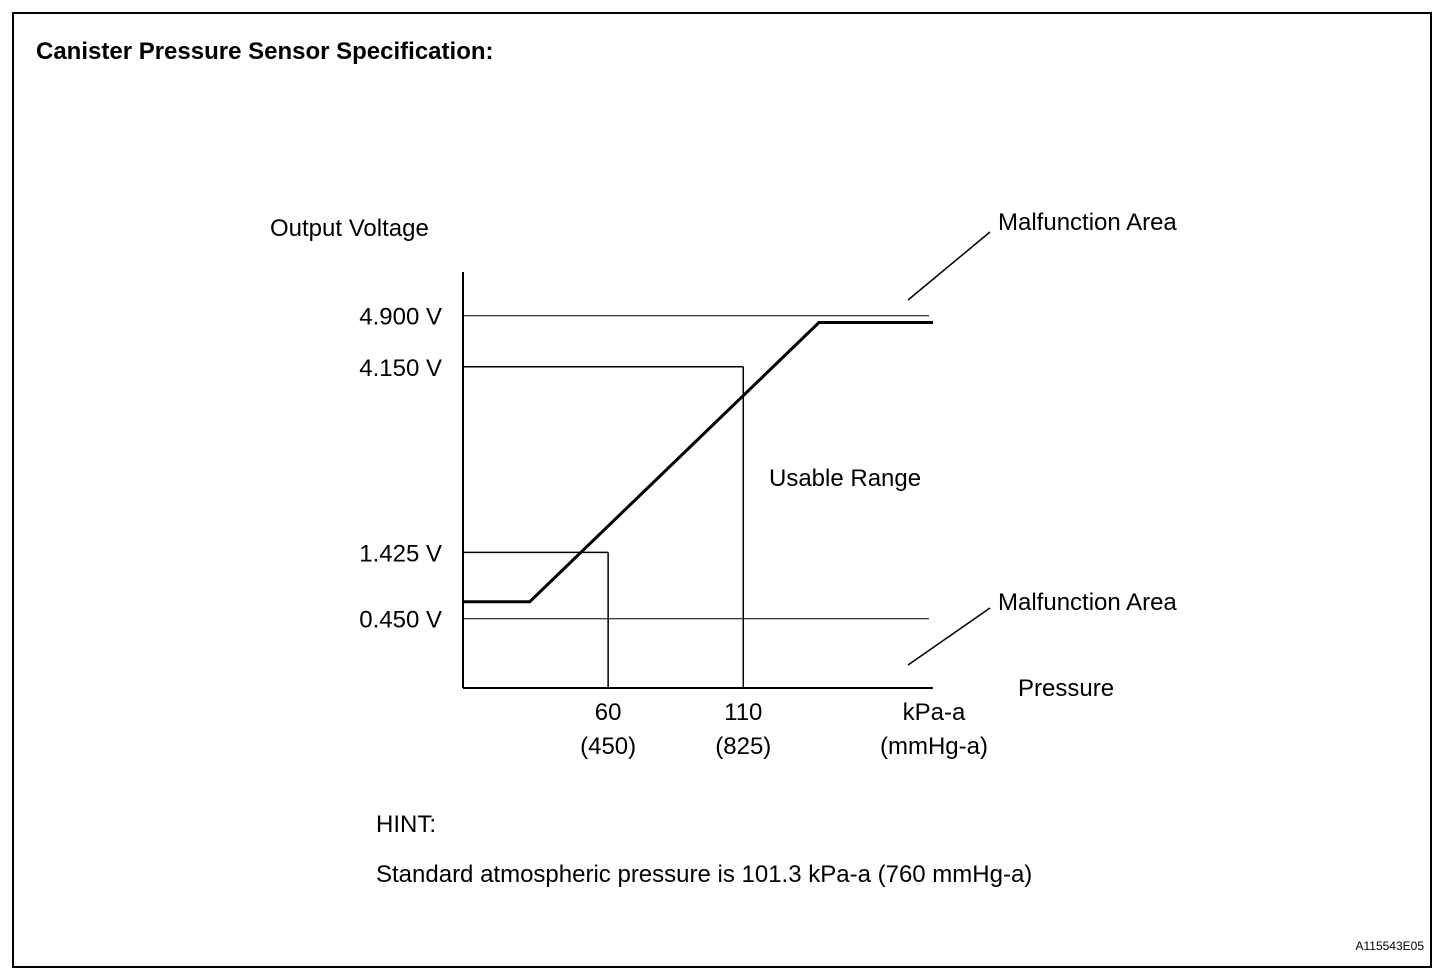 This screenshot has width=1456, height=980. What do you see at coordinates (400, 620) in the screenshot?
I see `y-tick-label: 0.450 V` at bounding box center [400, 620].